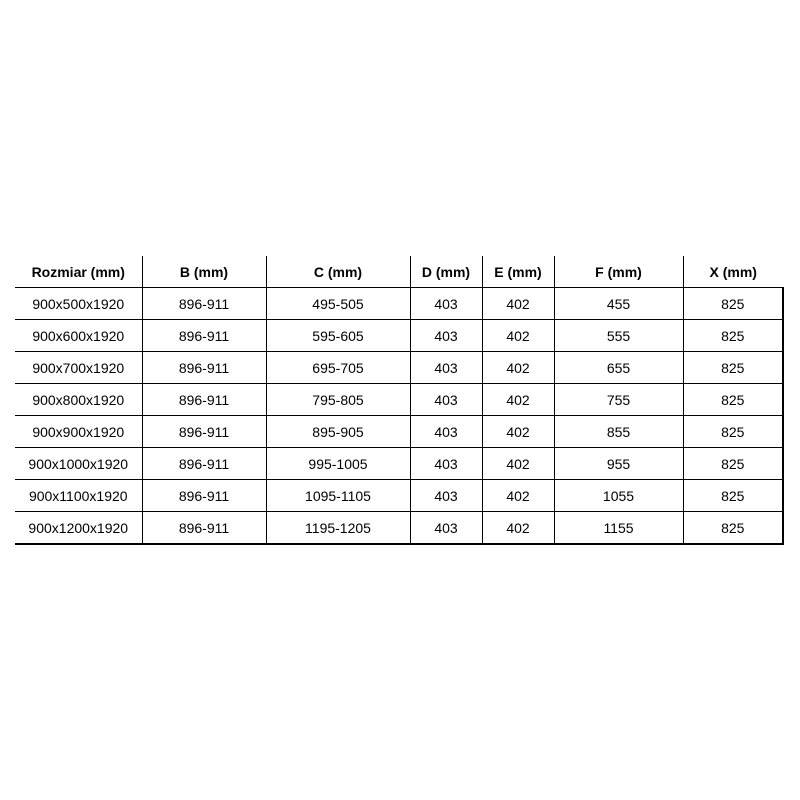  I want to click on cell-f: 855, so click(618, 431).